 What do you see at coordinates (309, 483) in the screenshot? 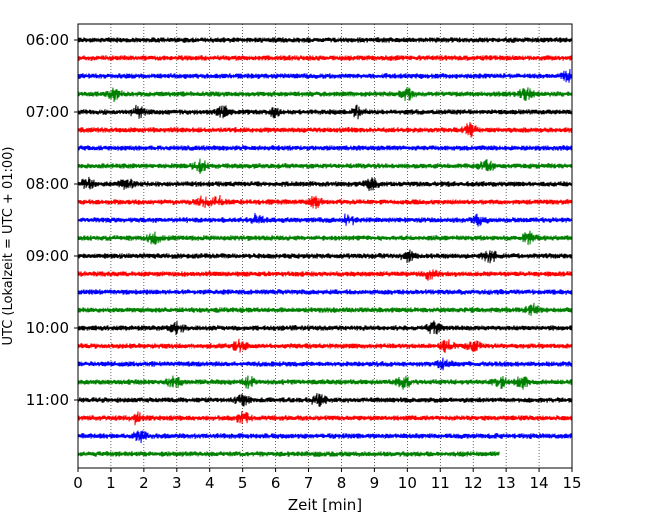
I see `x-tick-label: 7` at bounding box center [309, 483].